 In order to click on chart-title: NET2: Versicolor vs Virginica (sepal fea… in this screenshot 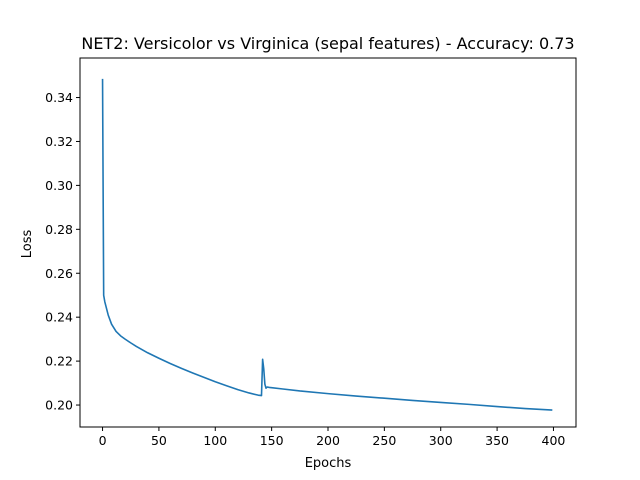, I will do `click(327, 43)`.